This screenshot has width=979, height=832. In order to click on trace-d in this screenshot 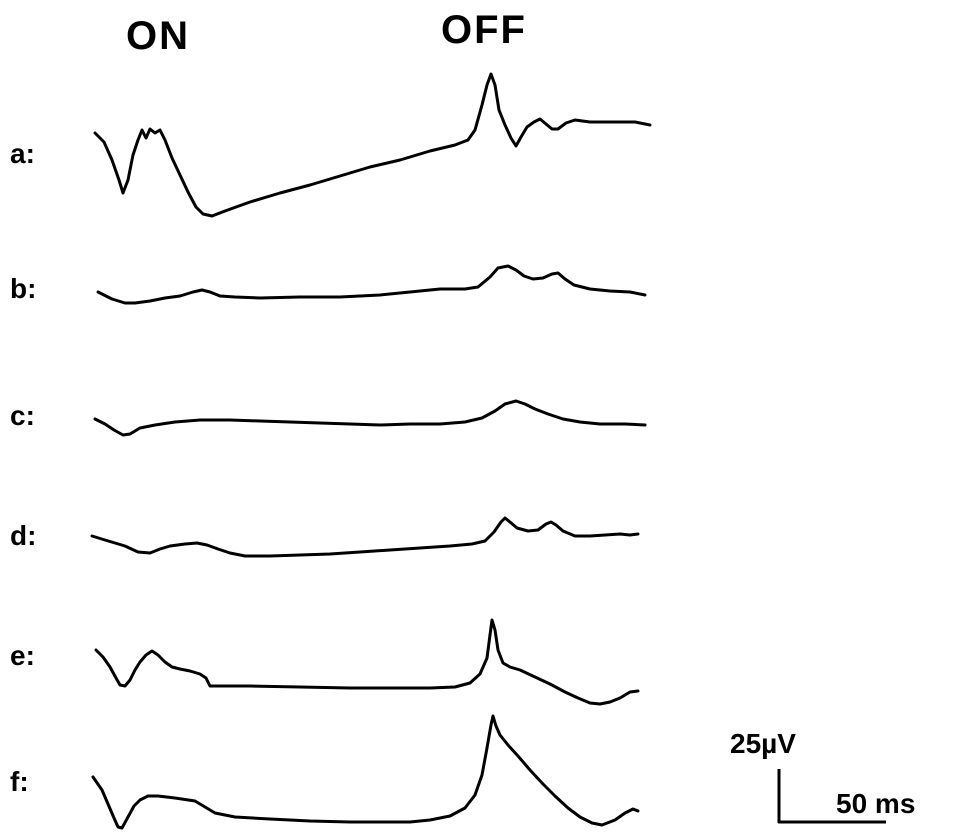, I will do `click(365, 537)`.